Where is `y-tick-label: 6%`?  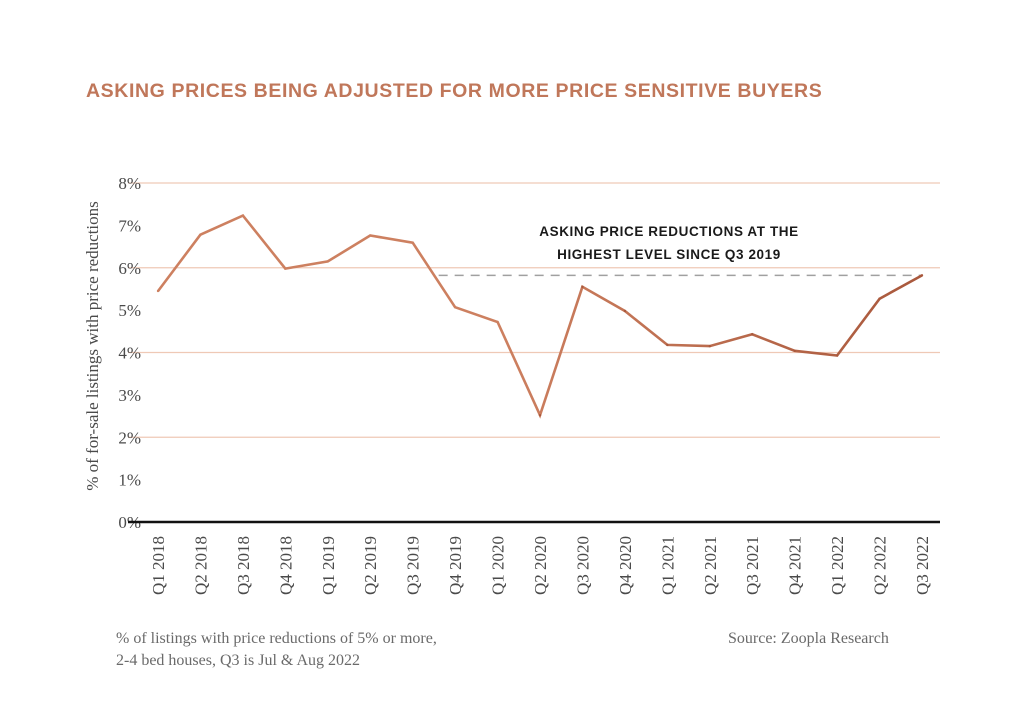
y-tick-label: 6% is located at coordinates (129, 268).